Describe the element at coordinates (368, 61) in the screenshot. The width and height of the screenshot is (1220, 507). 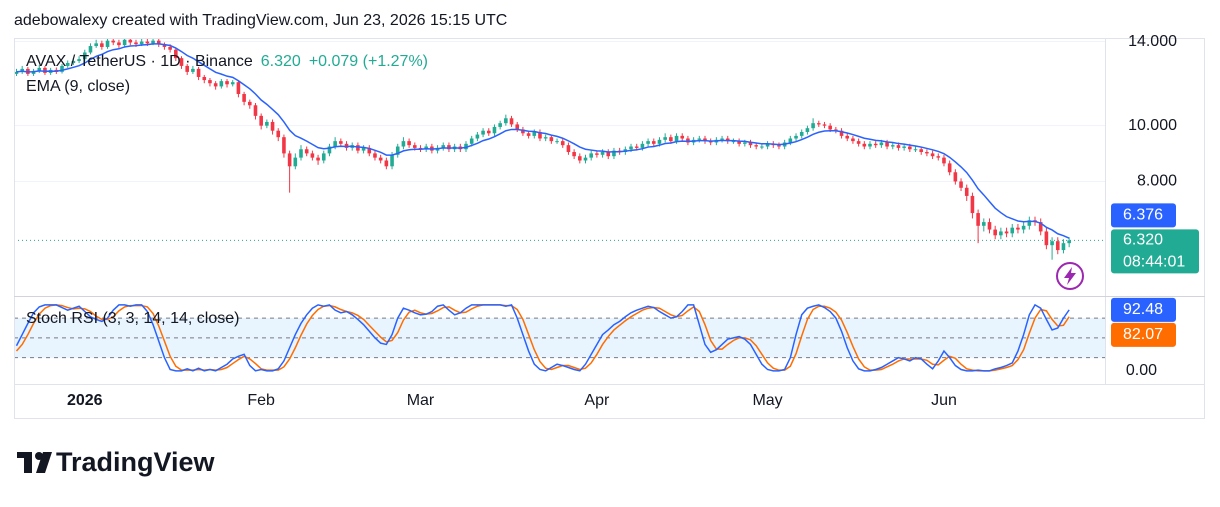
I see `change: +0.079 (+1.27%)` at that location.